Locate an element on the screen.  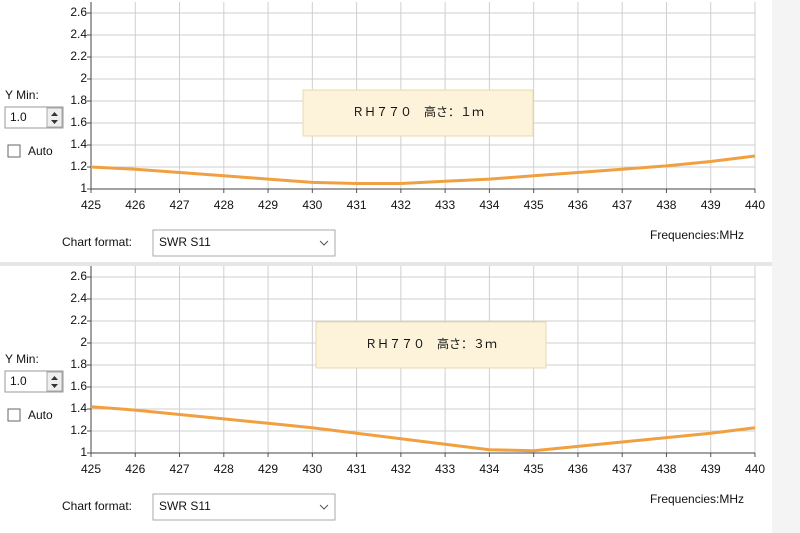
annotation: ＲＨ７７０ 高さ：３ｍ is located at coordinates (431, 343).